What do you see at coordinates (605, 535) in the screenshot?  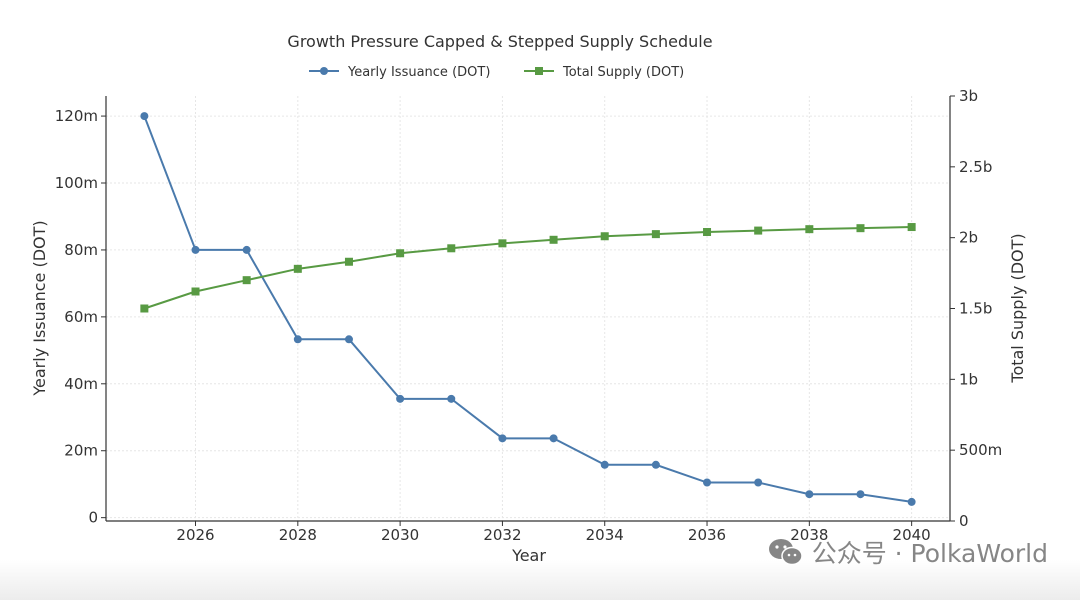 I see `x-tick-label: 2034` at bounding box center [605, 535].